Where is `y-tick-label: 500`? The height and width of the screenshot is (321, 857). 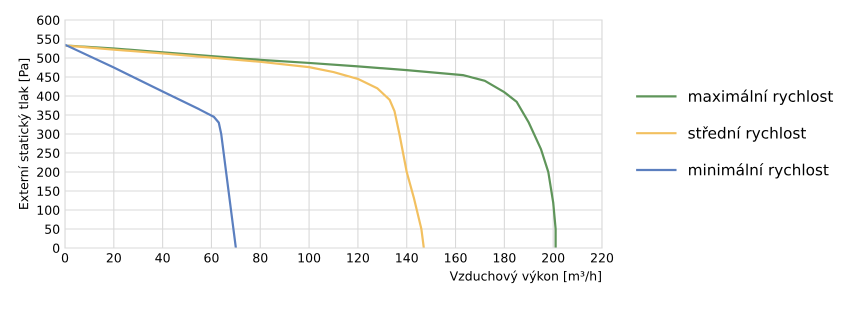
y-tick-label: 500 is located at coordinates (48, 58).